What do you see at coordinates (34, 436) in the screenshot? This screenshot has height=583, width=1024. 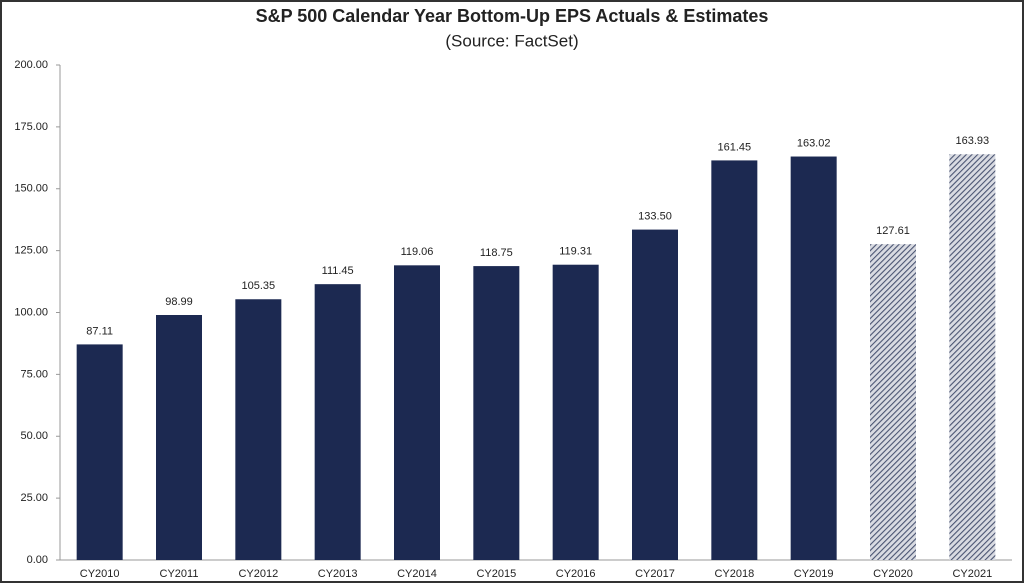 I see `y-tick-label: 50.00` at bounding box center [34, 436].